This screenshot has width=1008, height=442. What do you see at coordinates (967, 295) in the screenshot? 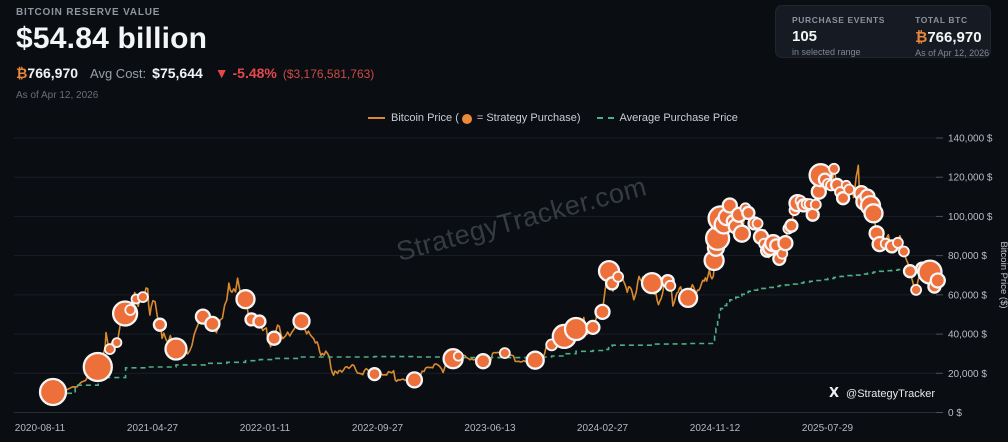
I see `y-tick-label: 60,000 $` at bounding box center [967, 295].